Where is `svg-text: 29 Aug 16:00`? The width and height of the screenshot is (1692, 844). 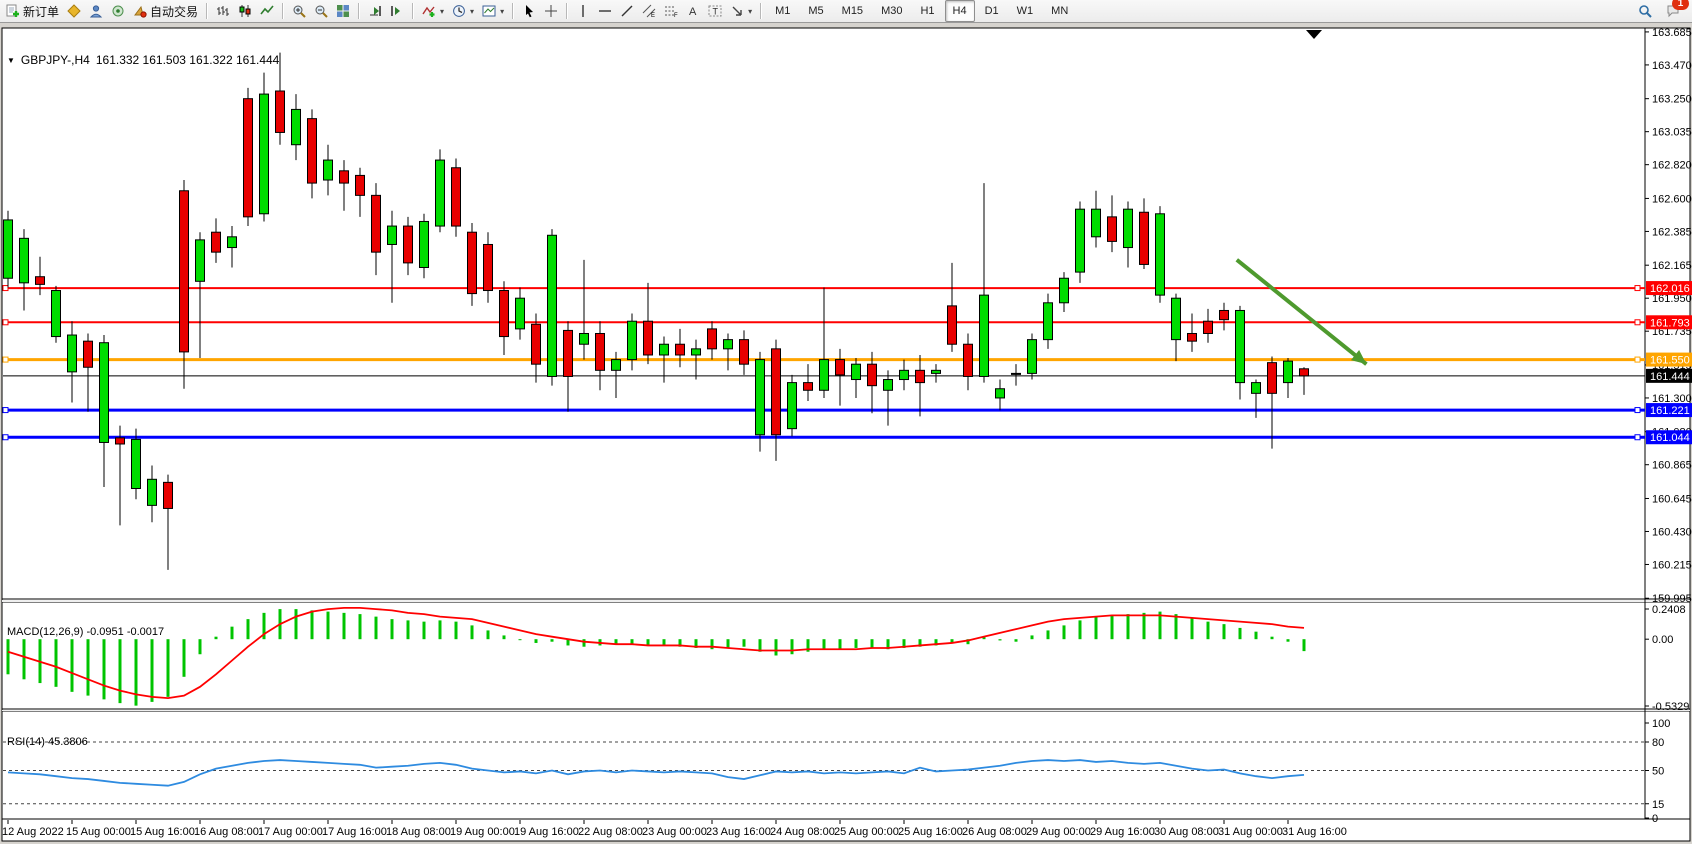
svg-text: 29 Aug 16:00 is located at coordinates (1122, 832).